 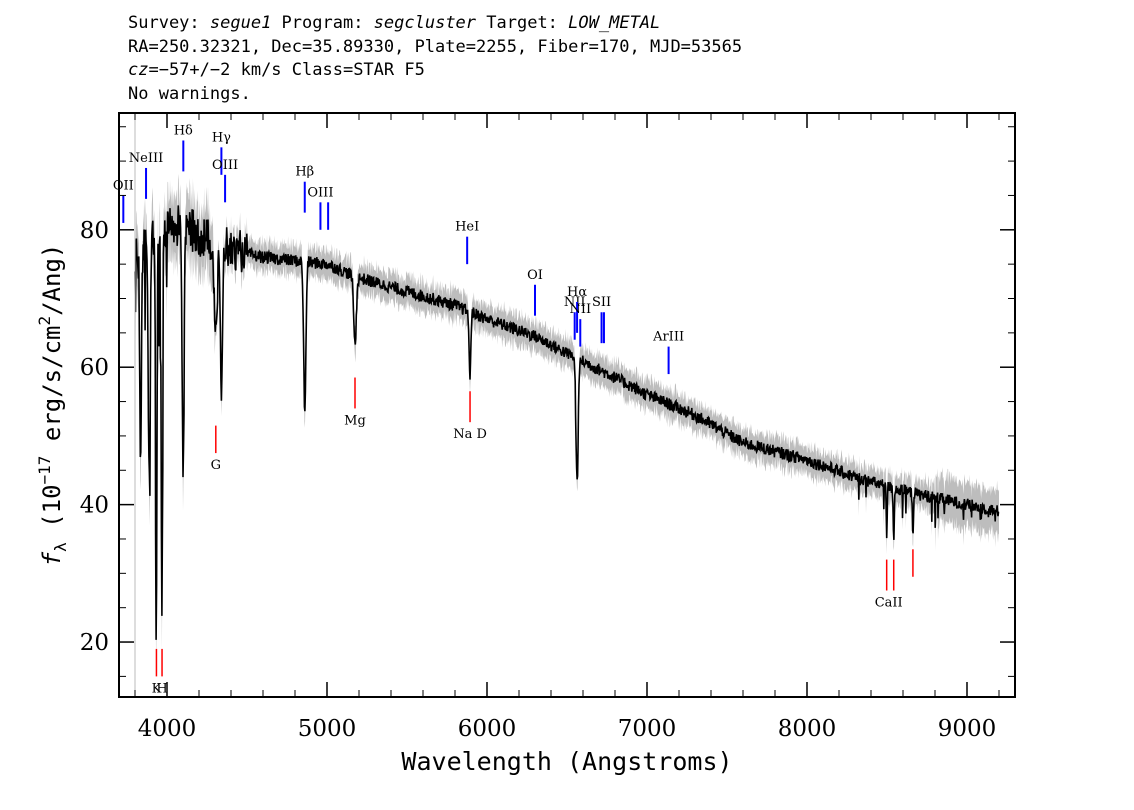 What do you see at coordinates (304, 172) in the screenshot?
I see `emission-label: Hβ` at bounding box center [304, 172].